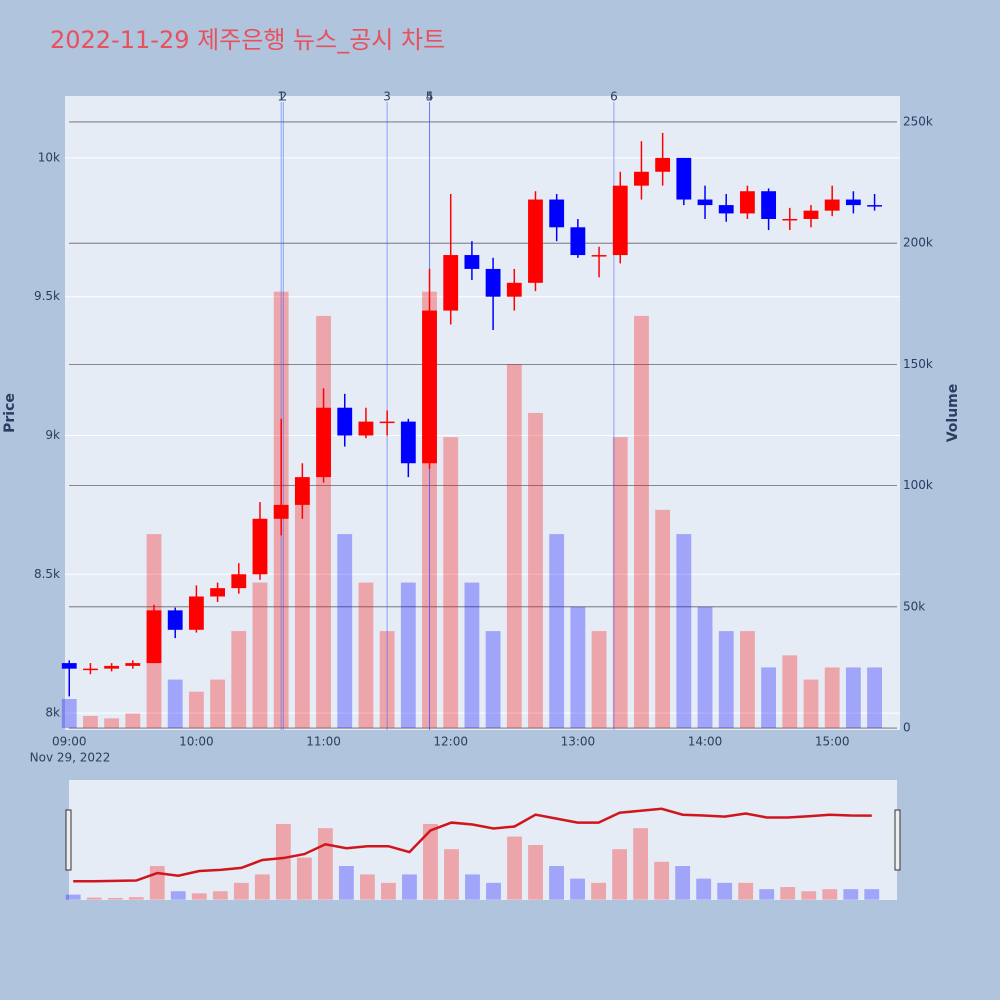 This screenshot has height=1000, width=1000. What do you see at coordinates (832, 742) in the screenshot?
I see `x-tick-label: 15:00` at bounding box center [832, 742].